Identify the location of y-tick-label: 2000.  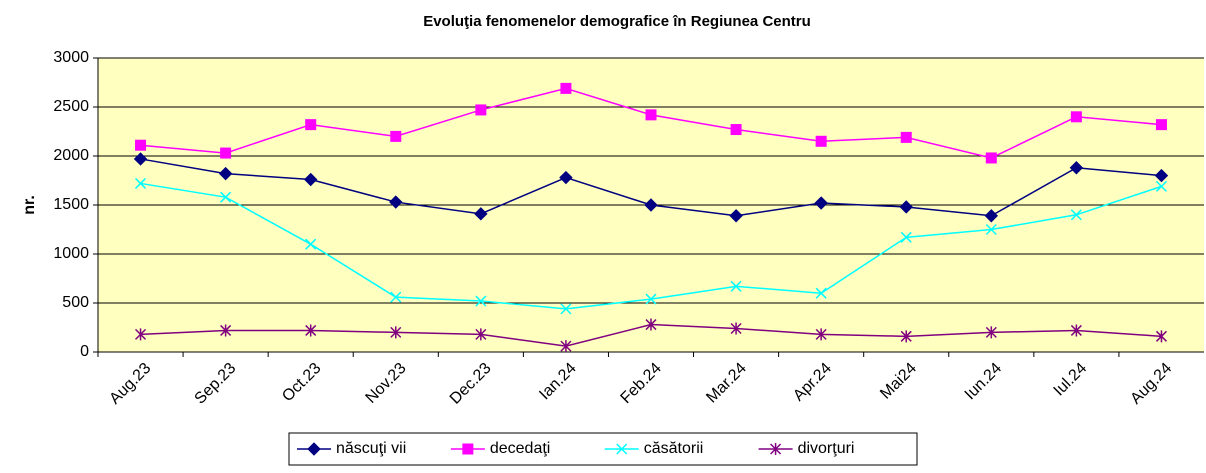
(71, 155).